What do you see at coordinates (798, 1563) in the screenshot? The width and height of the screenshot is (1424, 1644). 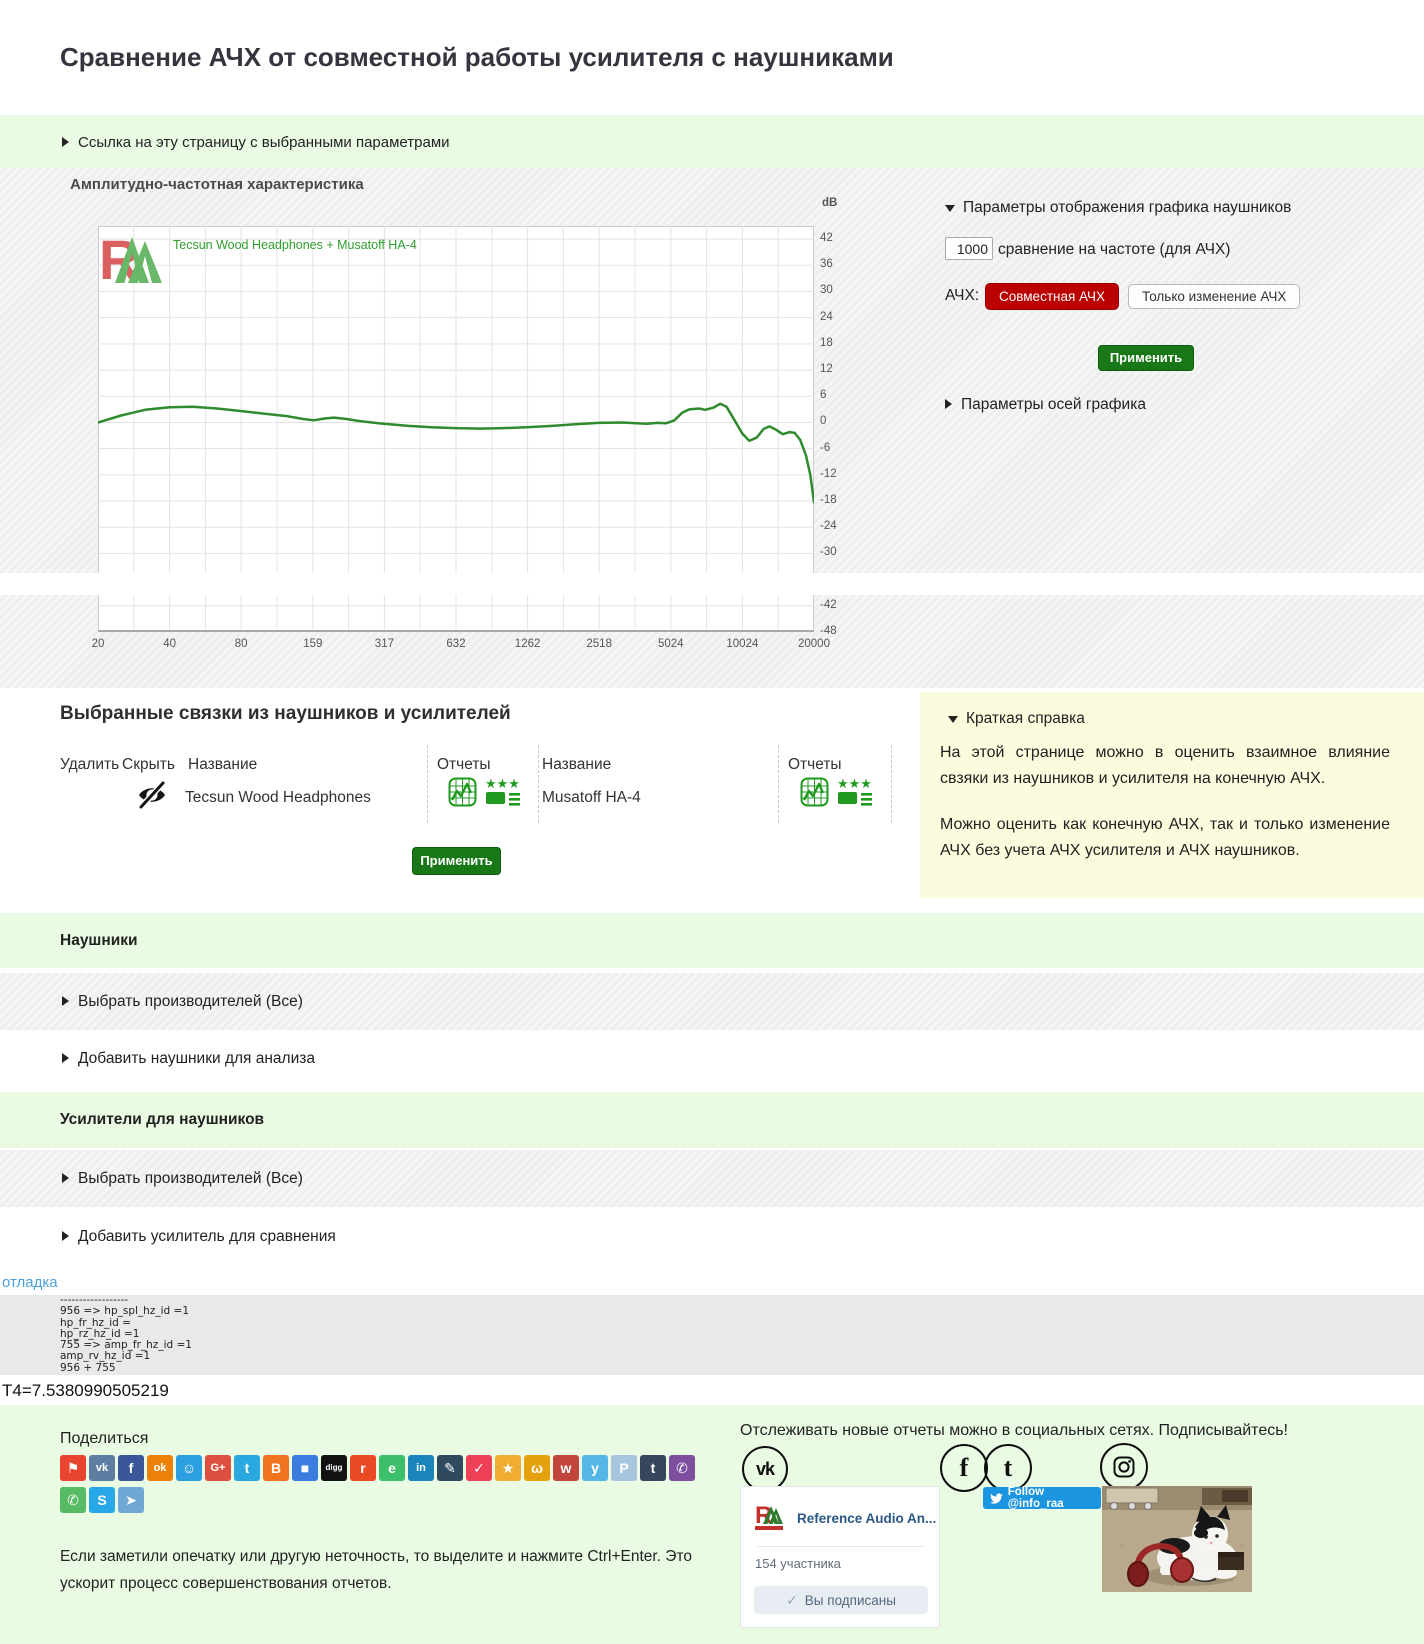 I see `vk-members-count: 154 участника` at bounding box center [798, 1563].